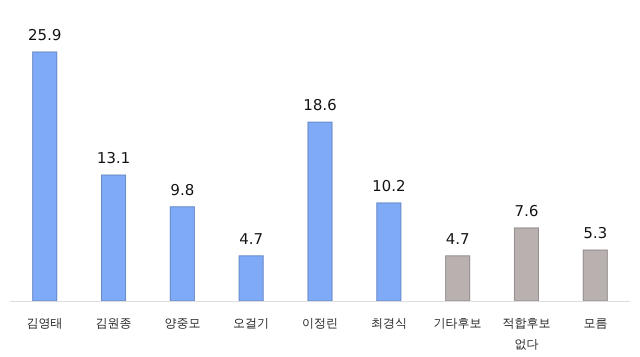 The image size is (640, 357). Describe the element at coordinates (182, 189) in the screenshot. I see `data-label: 9.8` at that location.